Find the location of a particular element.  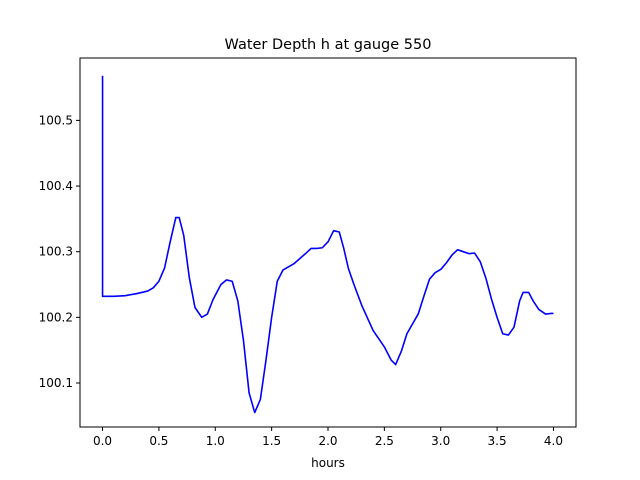

y-tick-label: 100.1 is located at coordinates (56, 383).